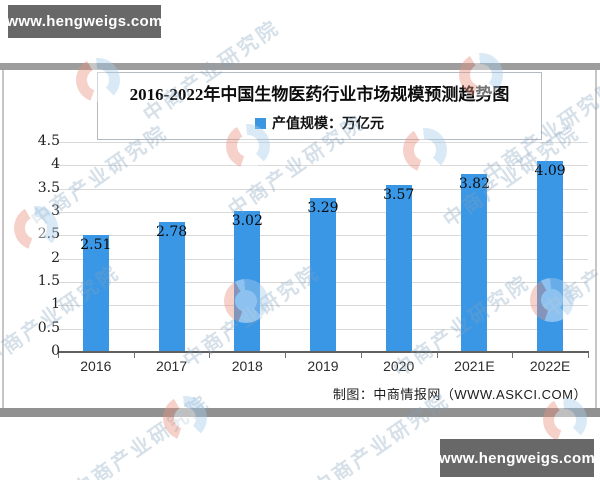  I want to click on x-axis-category-label: 2022E, so click(550, 366).